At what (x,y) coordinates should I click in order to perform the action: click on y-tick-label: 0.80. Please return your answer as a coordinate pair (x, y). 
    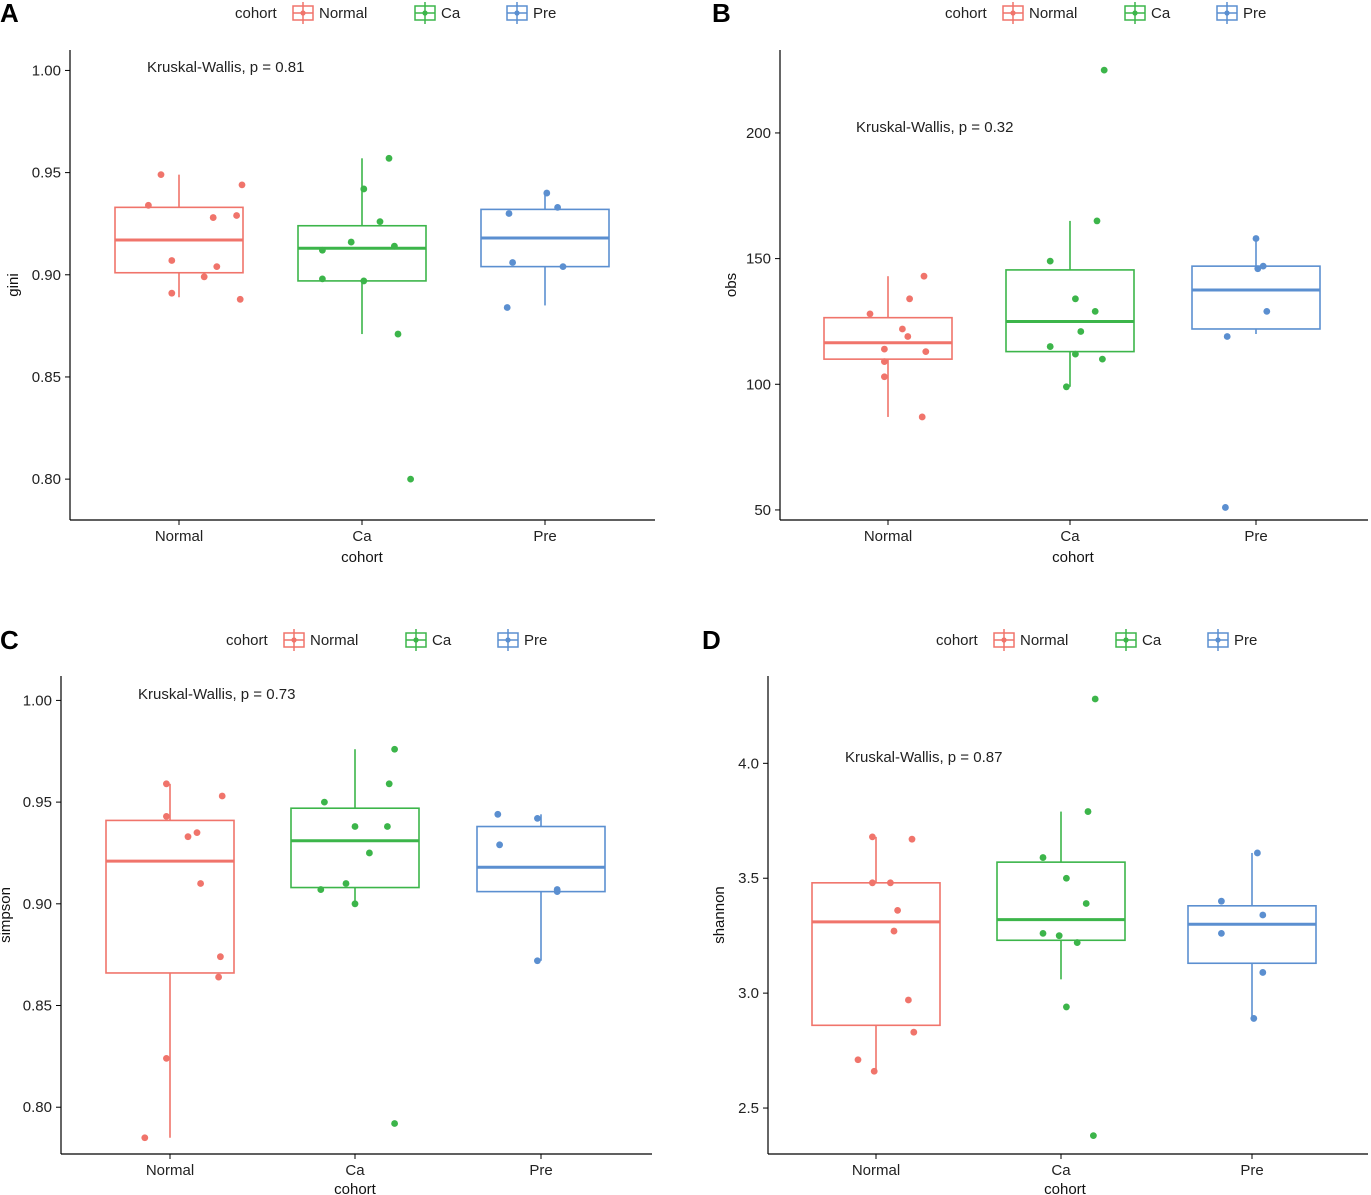
    Looking at the image, I should click on (37, 1107).